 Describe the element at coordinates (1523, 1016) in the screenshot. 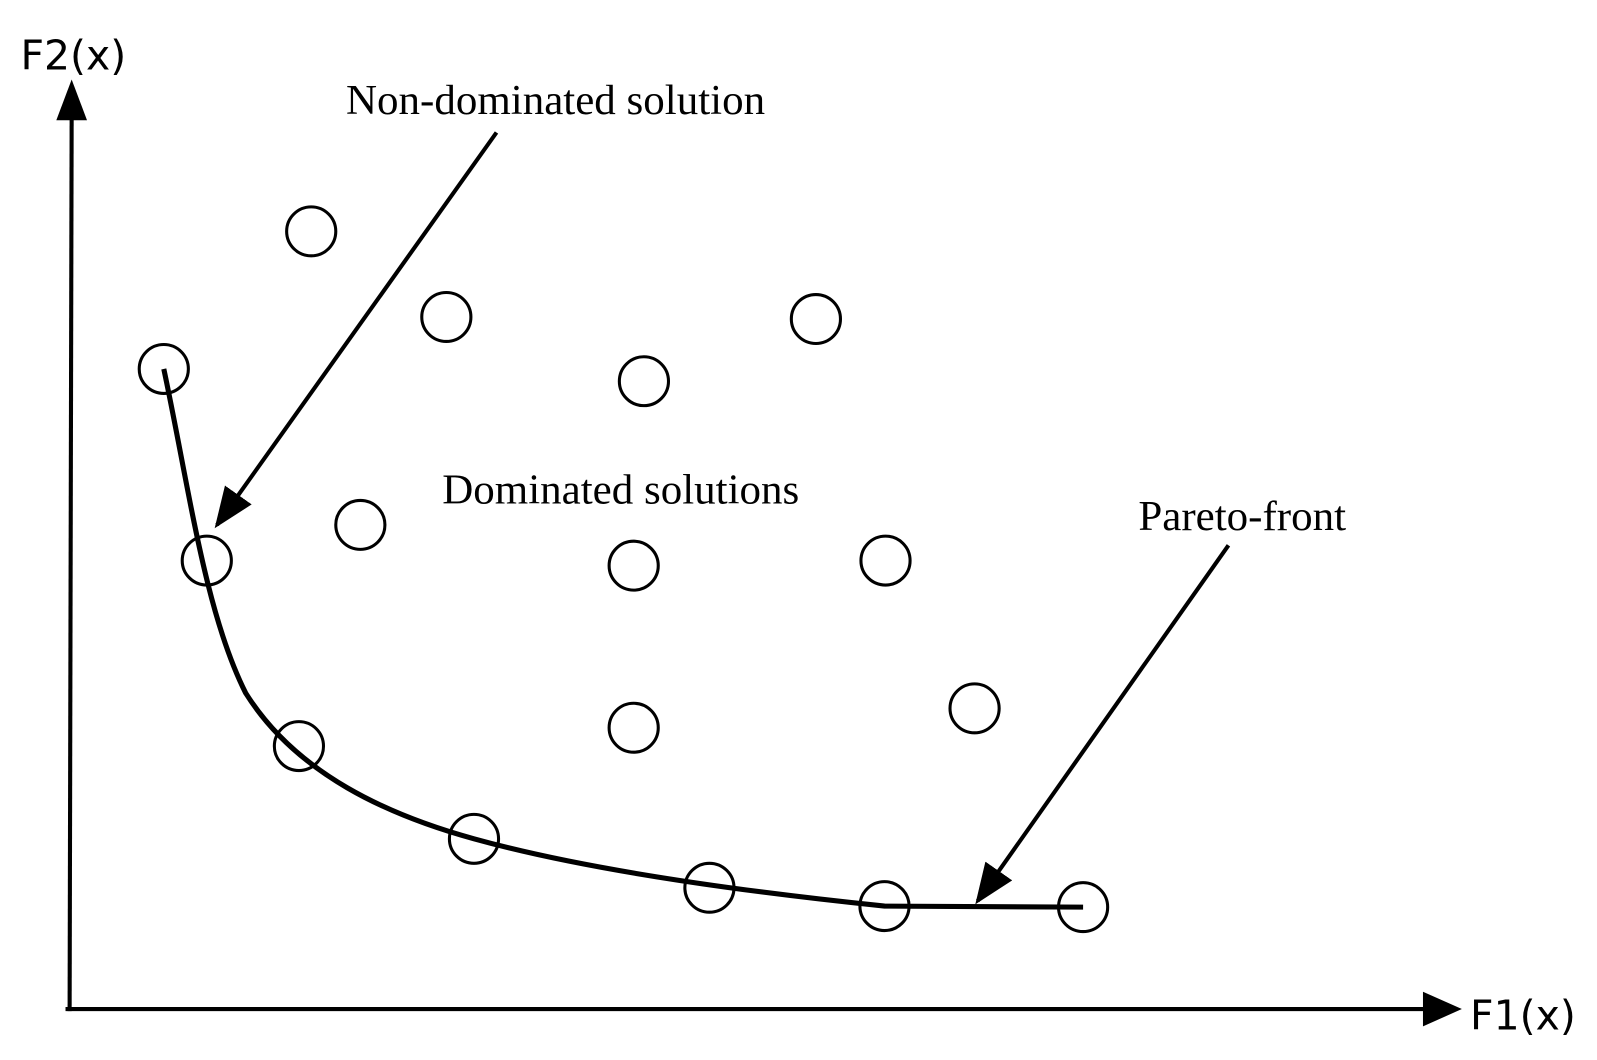

I see `x-axis-label: F1(x)` at that location.